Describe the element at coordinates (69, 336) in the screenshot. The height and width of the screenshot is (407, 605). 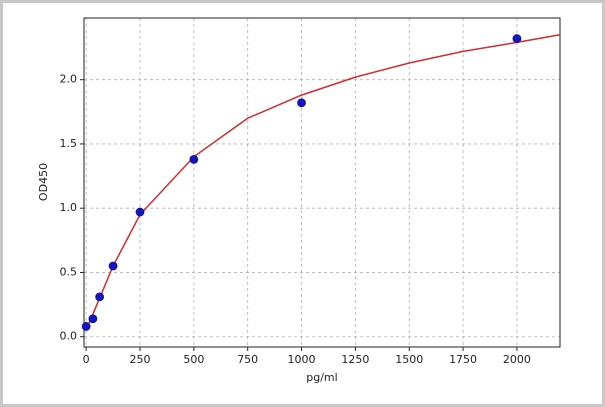
I see `y-tick-label: 0.0` at that location.